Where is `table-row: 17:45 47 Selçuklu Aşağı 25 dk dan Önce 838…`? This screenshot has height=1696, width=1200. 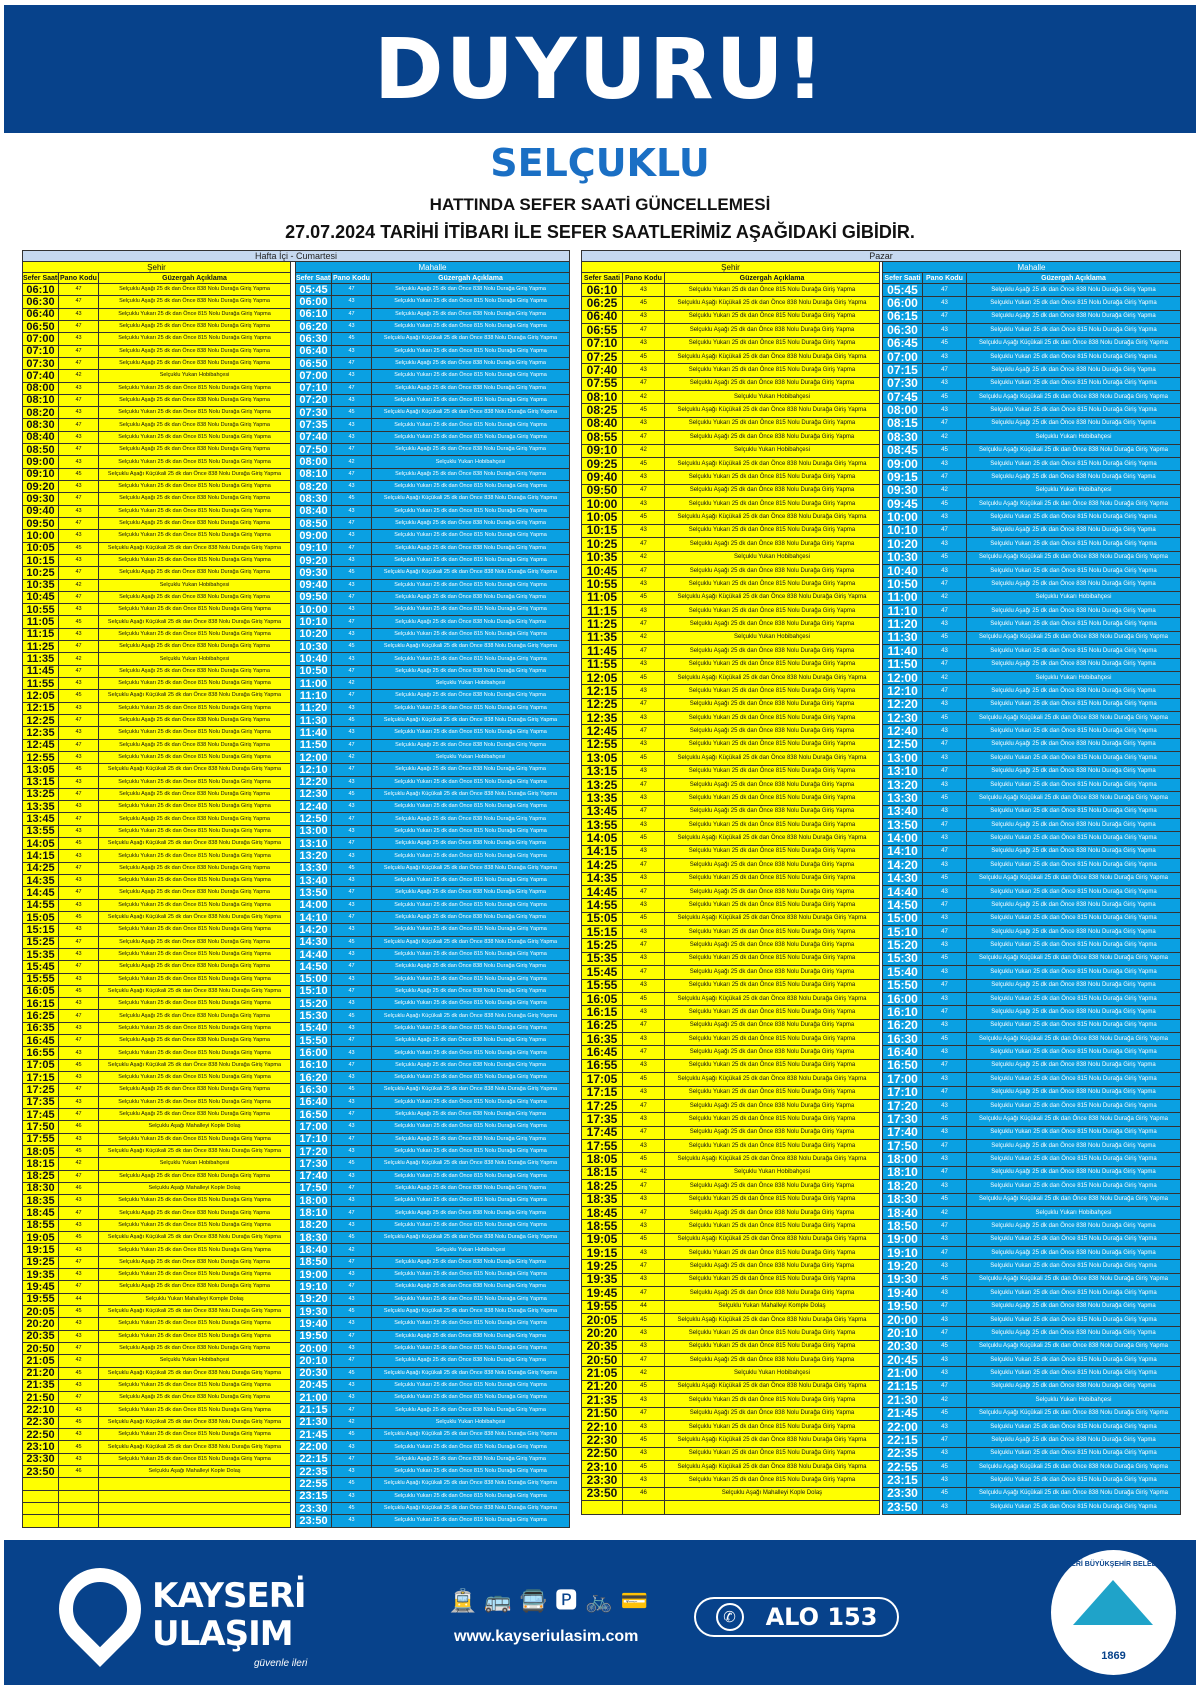 table-row: 17:45 47 Selçuklu Aşağı 25 dk dan Önce 838… is located at coordinates (881, 1133).